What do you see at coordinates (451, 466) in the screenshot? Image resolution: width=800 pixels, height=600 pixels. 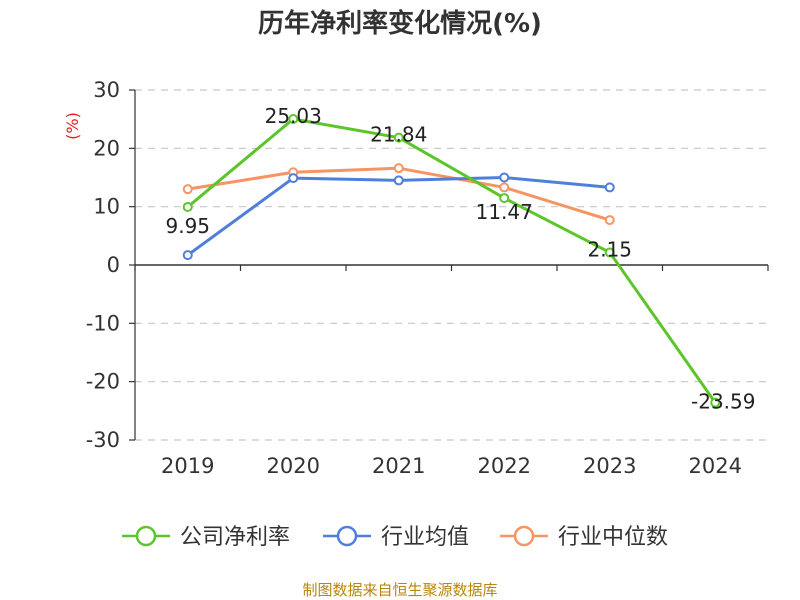 I see `x-tick-labels: 2019 2020 2021 2022 2023 2024` at bounding box center [451, 466].